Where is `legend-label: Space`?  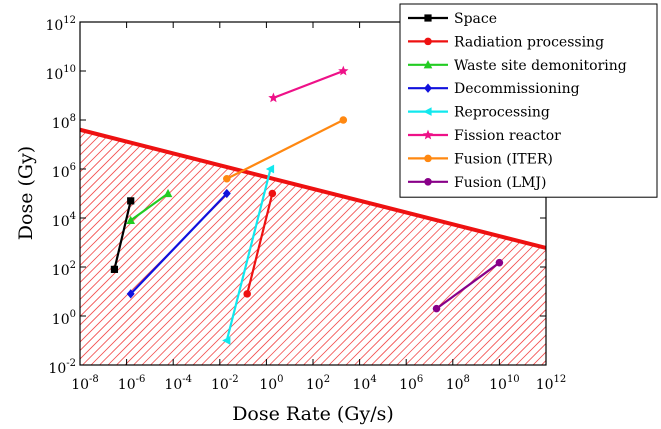 legend-label: Space is located at coordinates (475, 19).